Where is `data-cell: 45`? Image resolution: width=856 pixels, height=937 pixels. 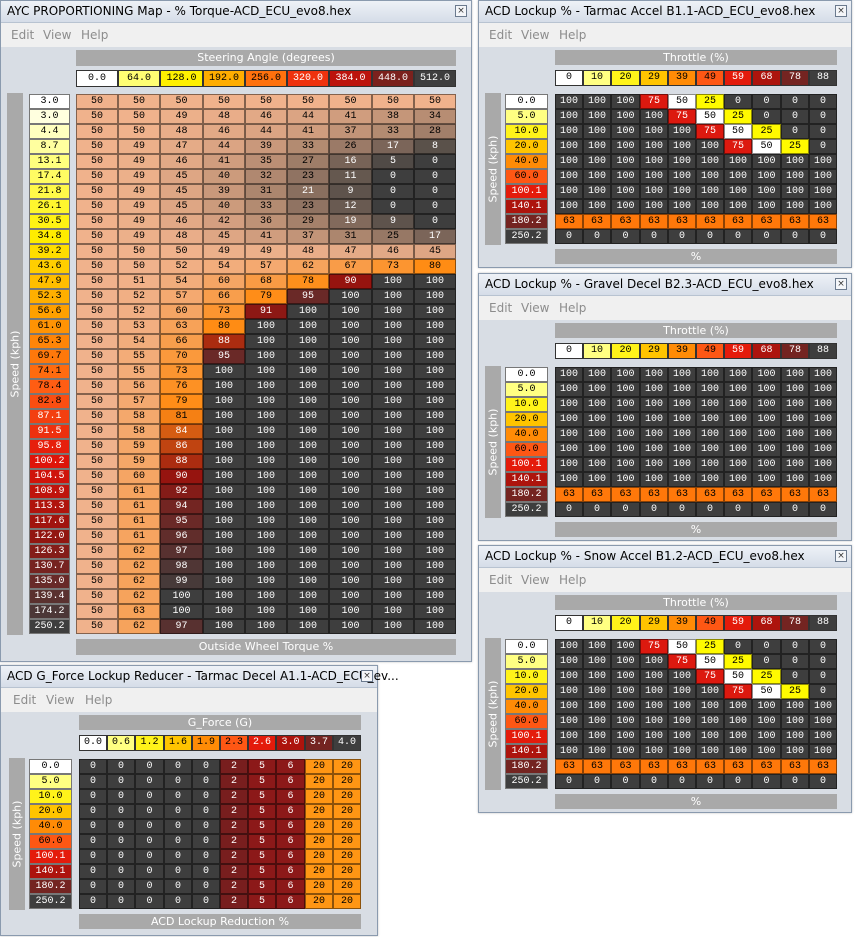 data-cell: 45 is located at coordinates (224, 236).